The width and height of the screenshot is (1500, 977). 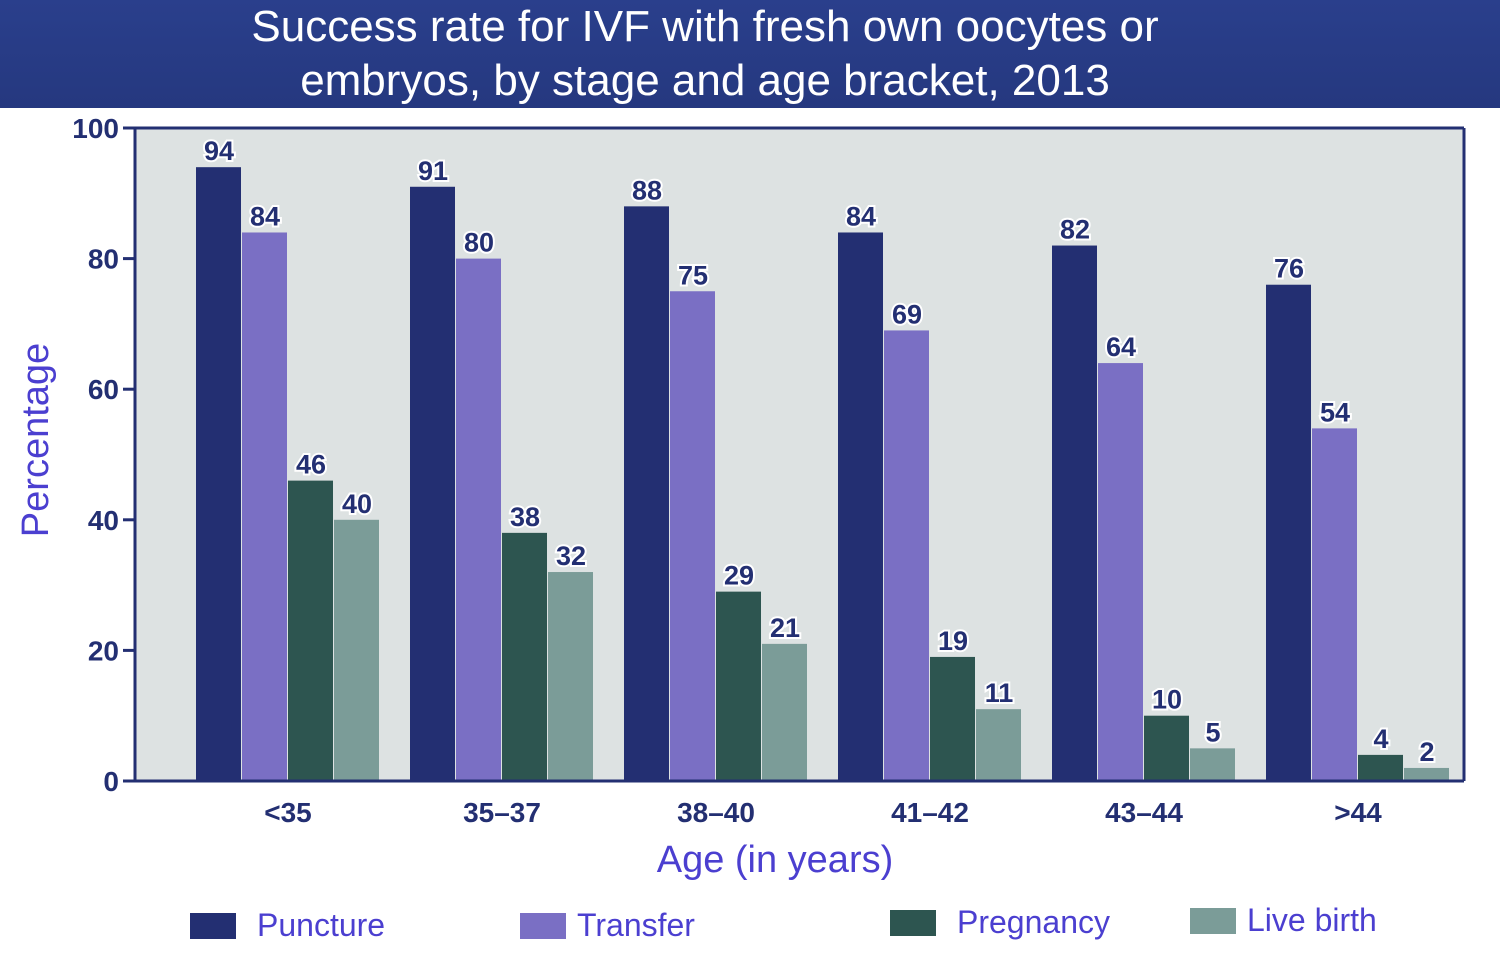 I want to click on legend-label-transfer: Transfer, so click(x=636, y=925).